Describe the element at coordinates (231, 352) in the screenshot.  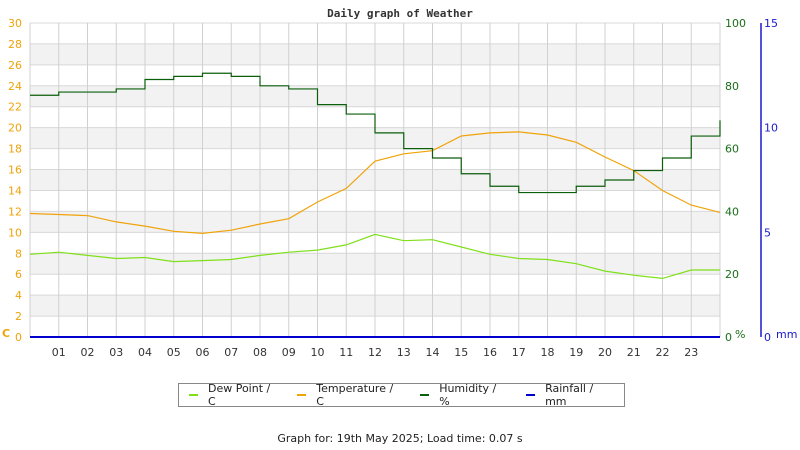
I see `x-axis-tick: 07` at that location.